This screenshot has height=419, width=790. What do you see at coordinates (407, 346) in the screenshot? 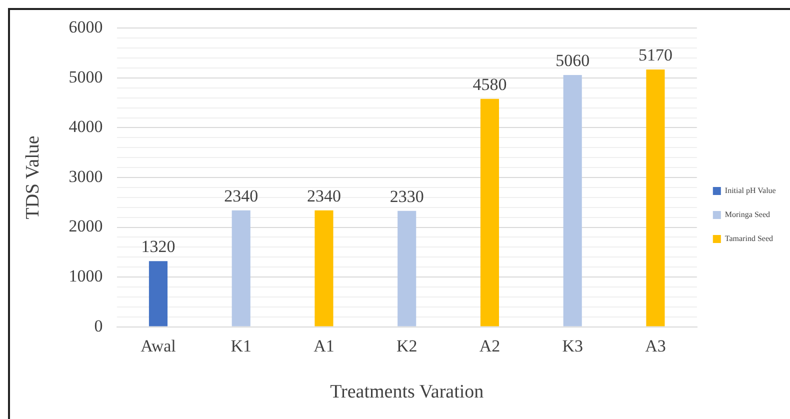
I see `x-tick-label: K2` at bounding box center [407, 346].